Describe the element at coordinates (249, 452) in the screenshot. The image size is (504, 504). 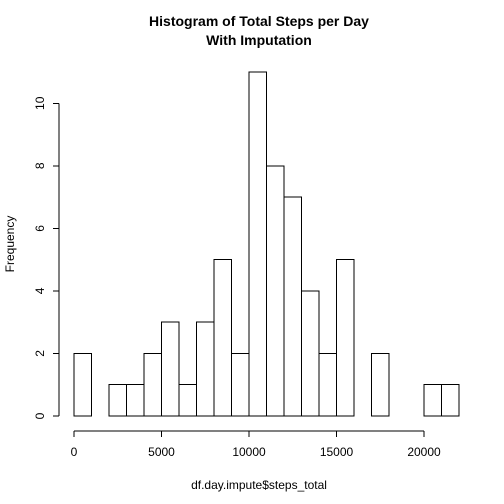
I see `x-tick-label: 10000` at that location.